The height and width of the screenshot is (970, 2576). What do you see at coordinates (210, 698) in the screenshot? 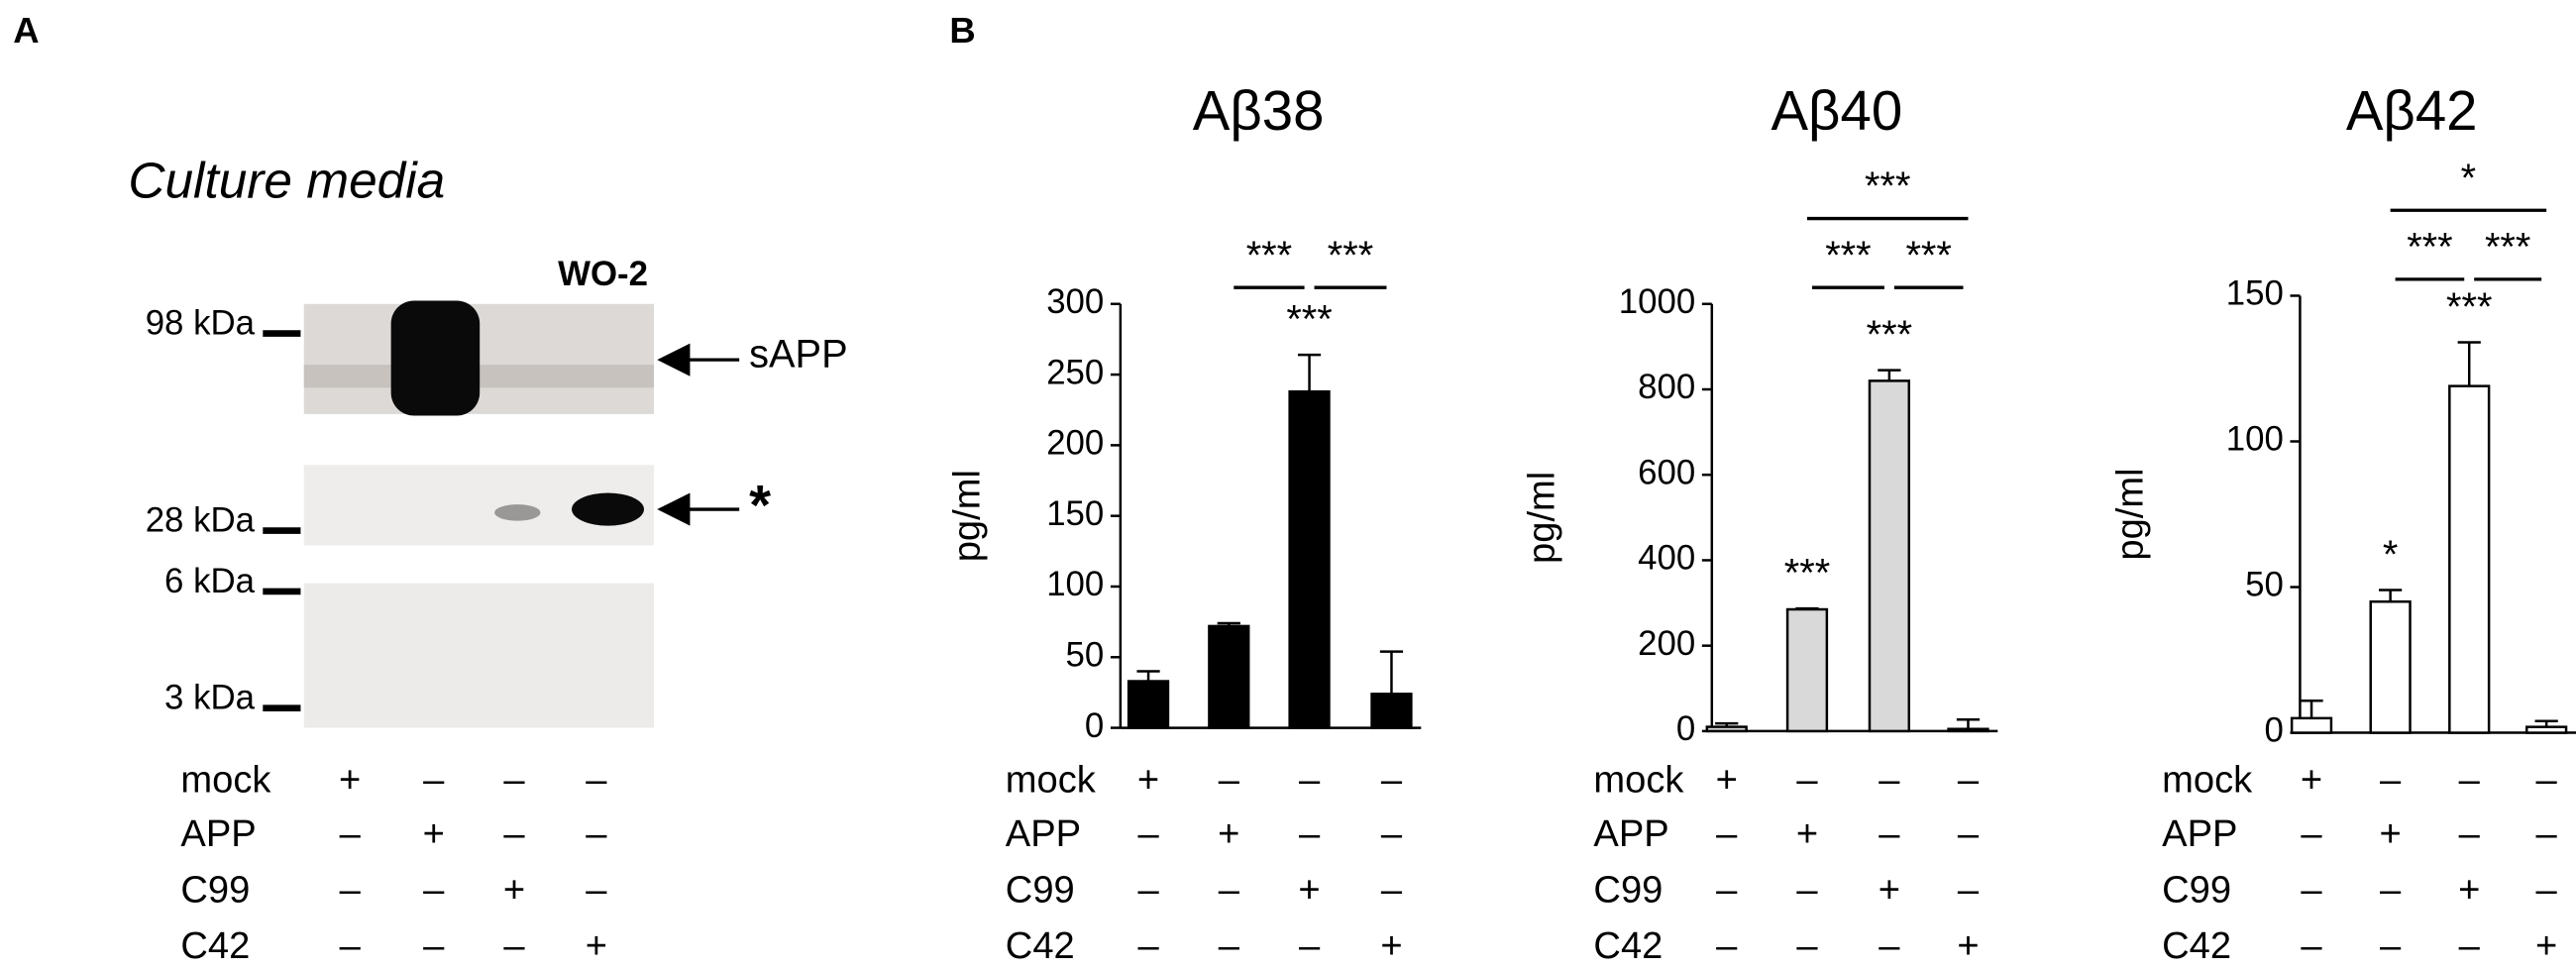
I see `marker-label: 3 kDa` at bounding box center [210, 698].